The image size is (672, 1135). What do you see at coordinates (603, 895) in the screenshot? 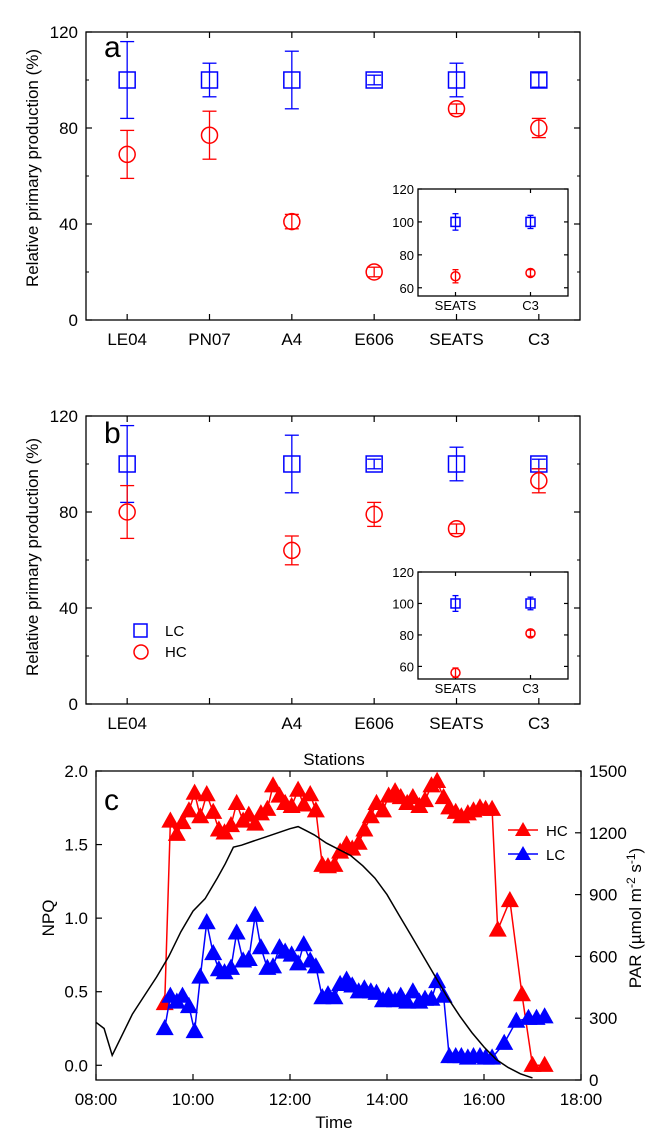
I see `c-y2tick-label: 900` at bounding box center [603, 895].